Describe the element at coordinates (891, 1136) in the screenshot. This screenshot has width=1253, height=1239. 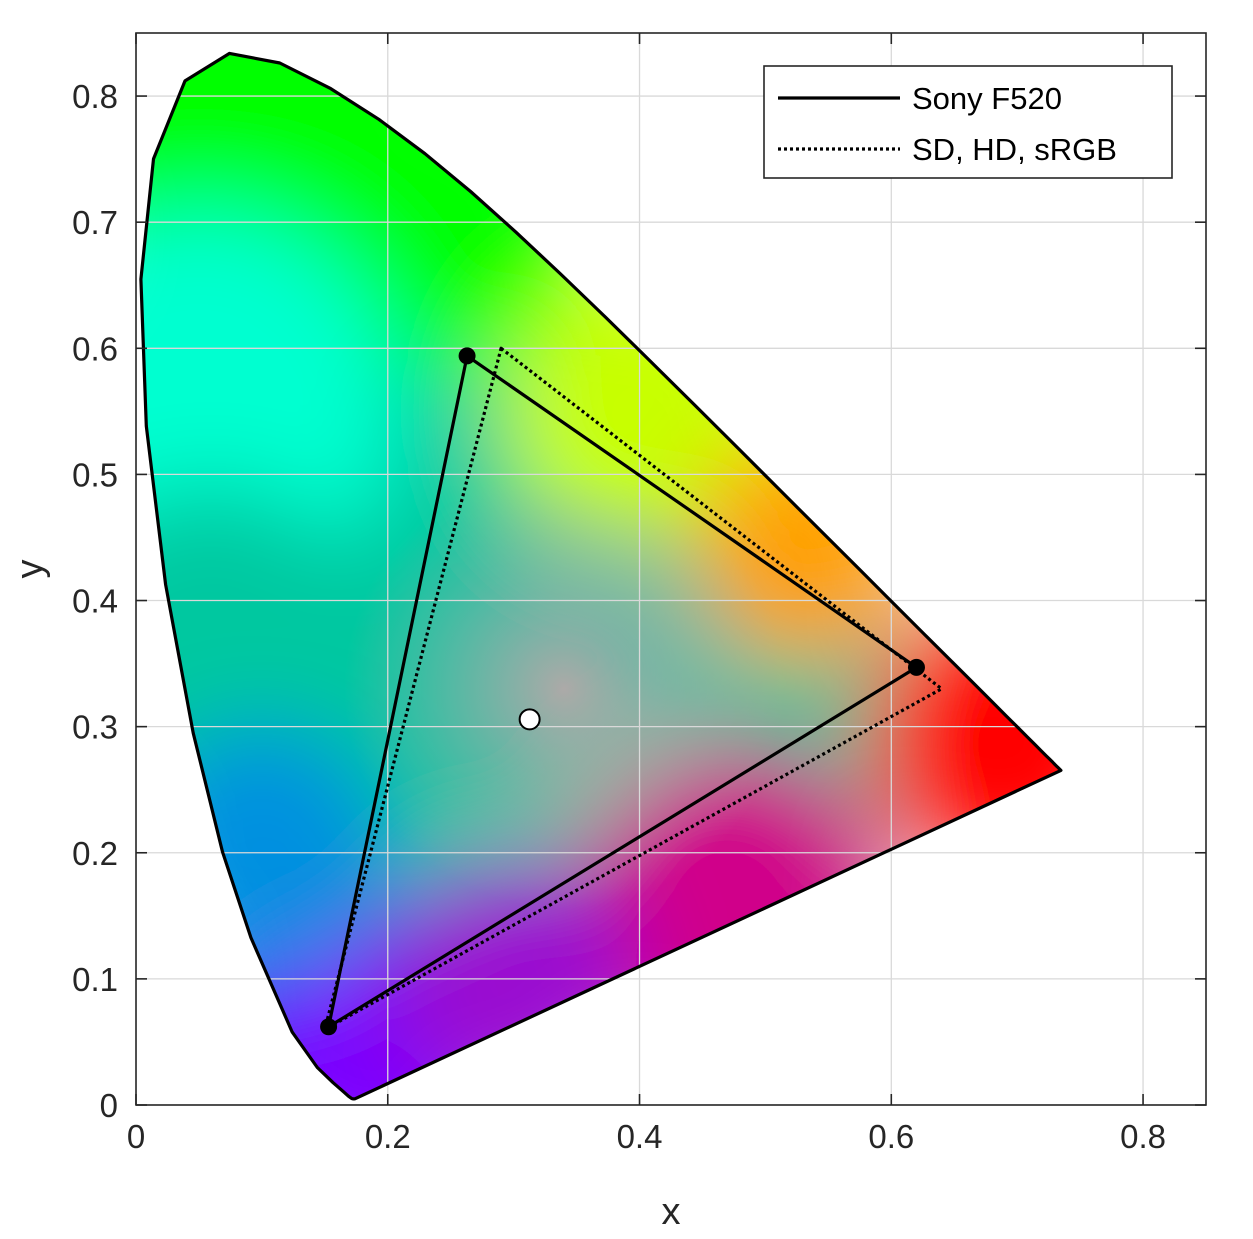
I see `x-tick-label: 0.6` at that location.